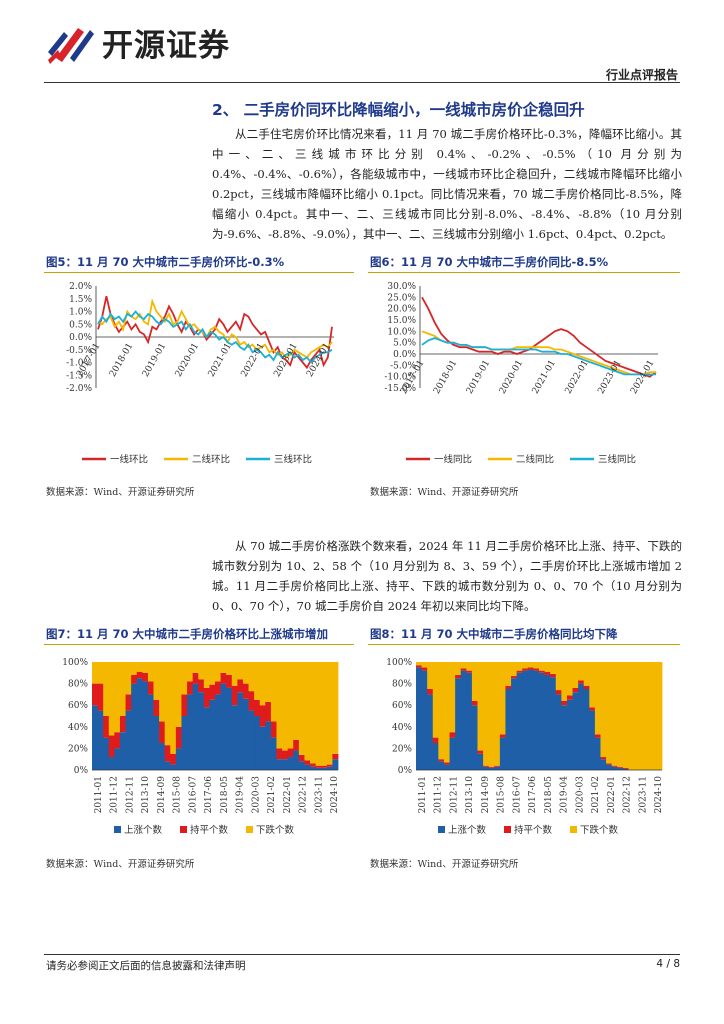 This screenshot has width=724, height=1024. What do you see at coordinates (362, 82) in the screenshot?
I see `header-divider` at bounding box center [362, 82].